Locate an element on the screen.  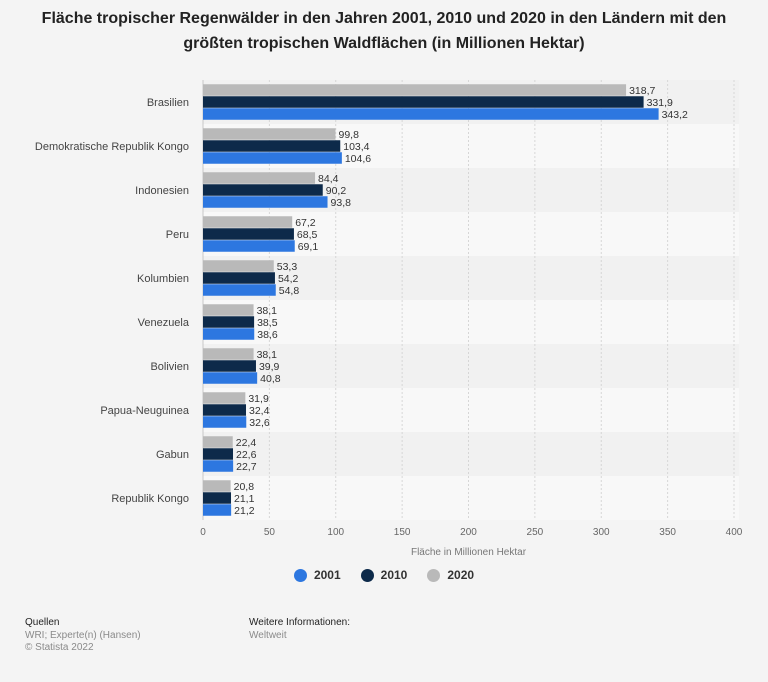
info-heading: Weitere Informationen: is located at coordinates (299, 622).